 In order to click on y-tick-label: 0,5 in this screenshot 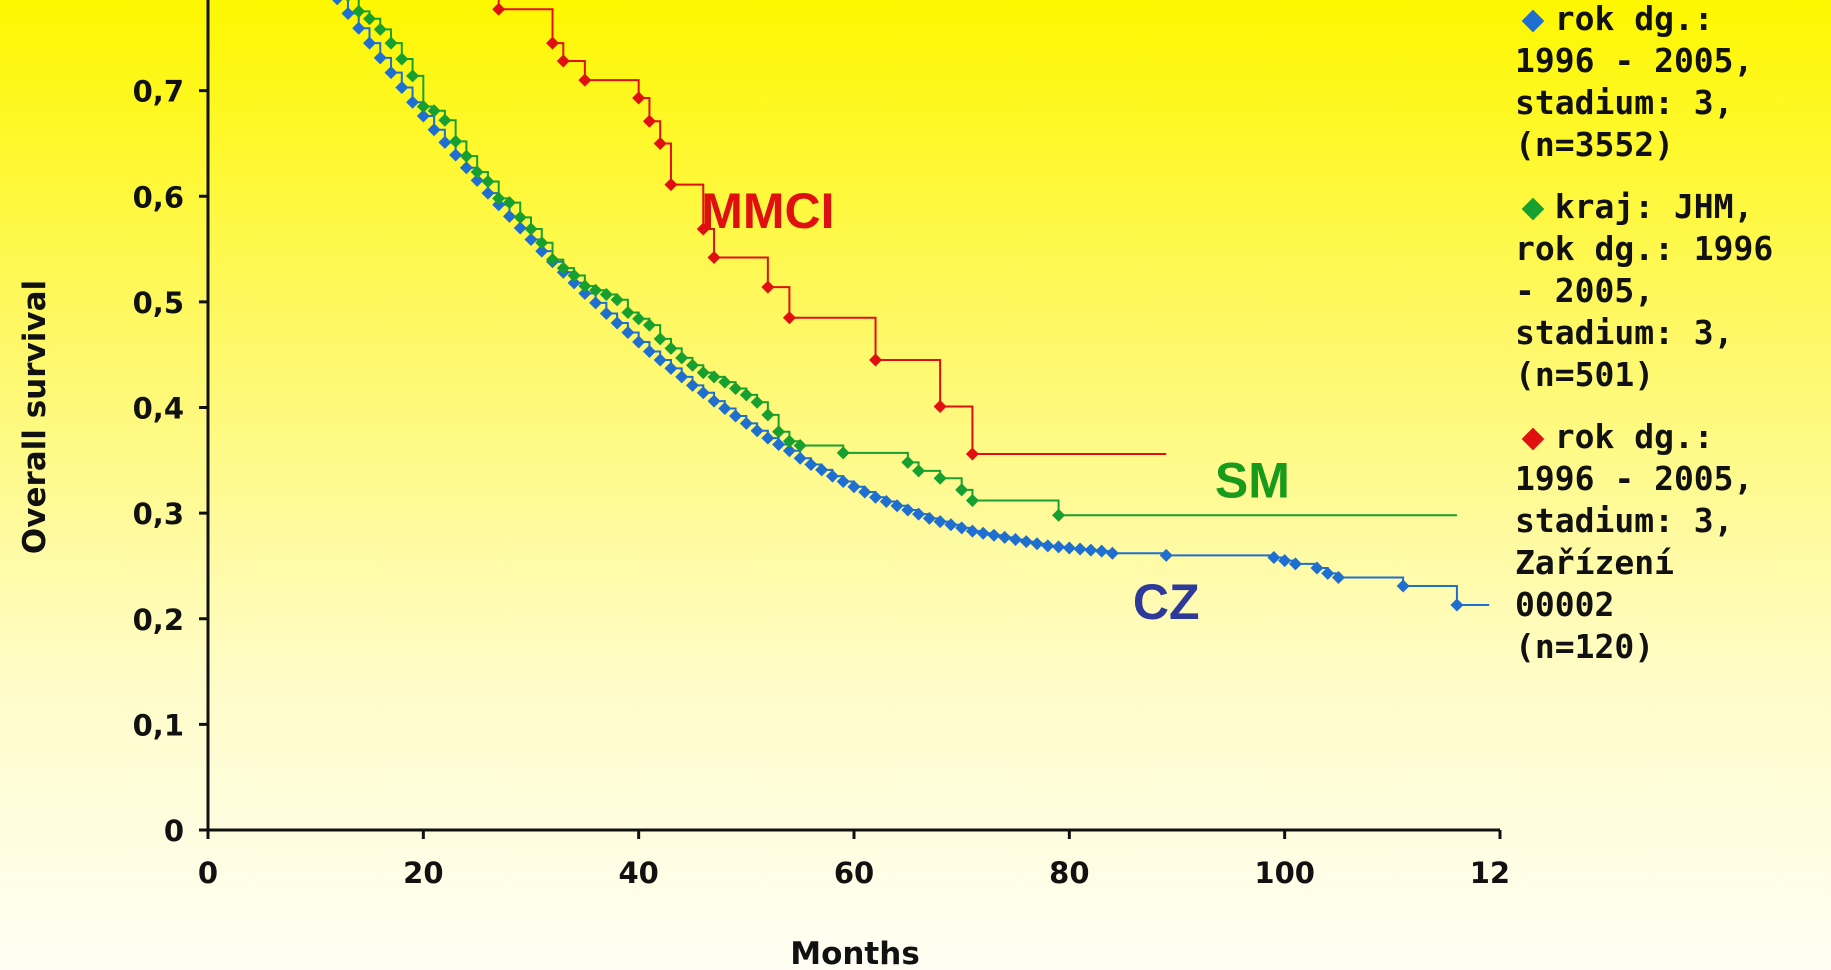, I will do `click(158, 303)`.